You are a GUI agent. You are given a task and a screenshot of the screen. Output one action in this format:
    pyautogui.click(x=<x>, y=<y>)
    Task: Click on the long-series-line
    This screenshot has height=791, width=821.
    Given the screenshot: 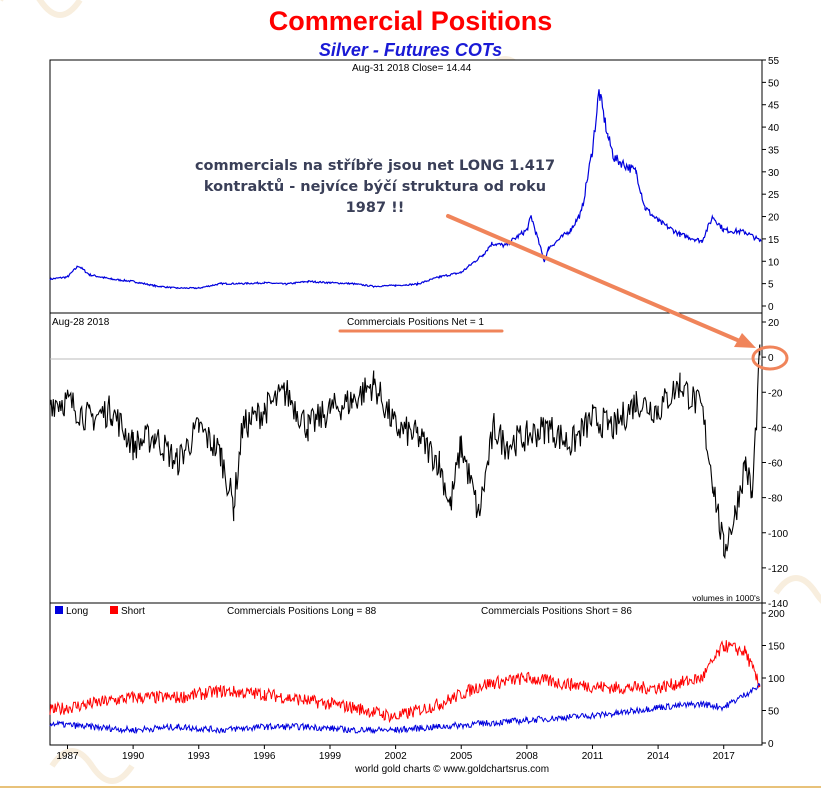 What is the action you would take?
    pyautogui.click(x=405, y=708)
    